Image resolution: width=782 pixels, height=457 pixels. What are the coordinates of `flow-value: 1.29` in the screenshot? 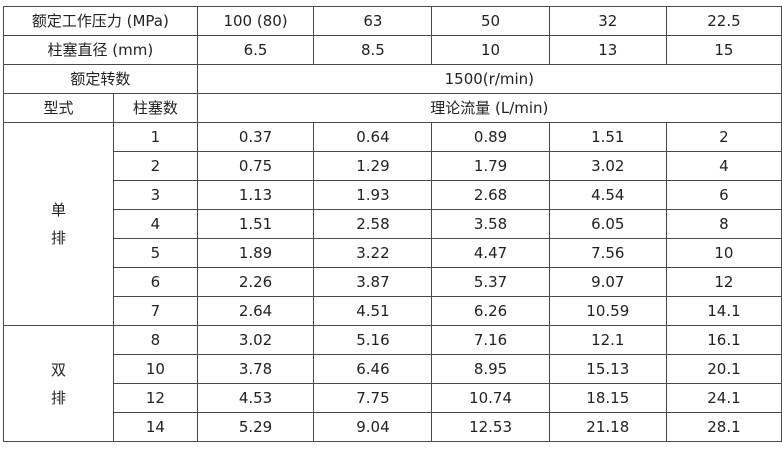 It's located at (373, 166).